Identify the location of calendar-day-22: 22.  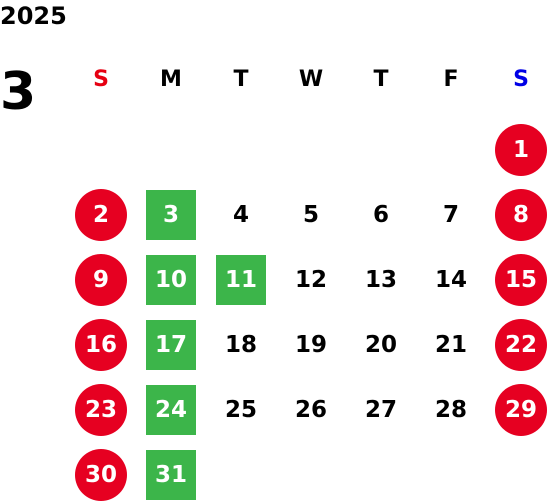
(521, 345).